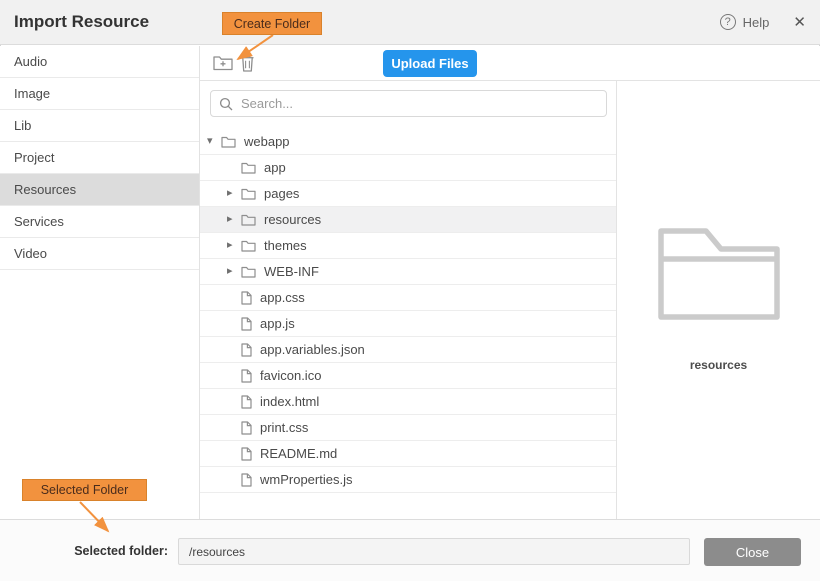 The height and width of the screenshot is (581, 820). I want to click on tree-item-label: app.variables.json, so click(312, 349).